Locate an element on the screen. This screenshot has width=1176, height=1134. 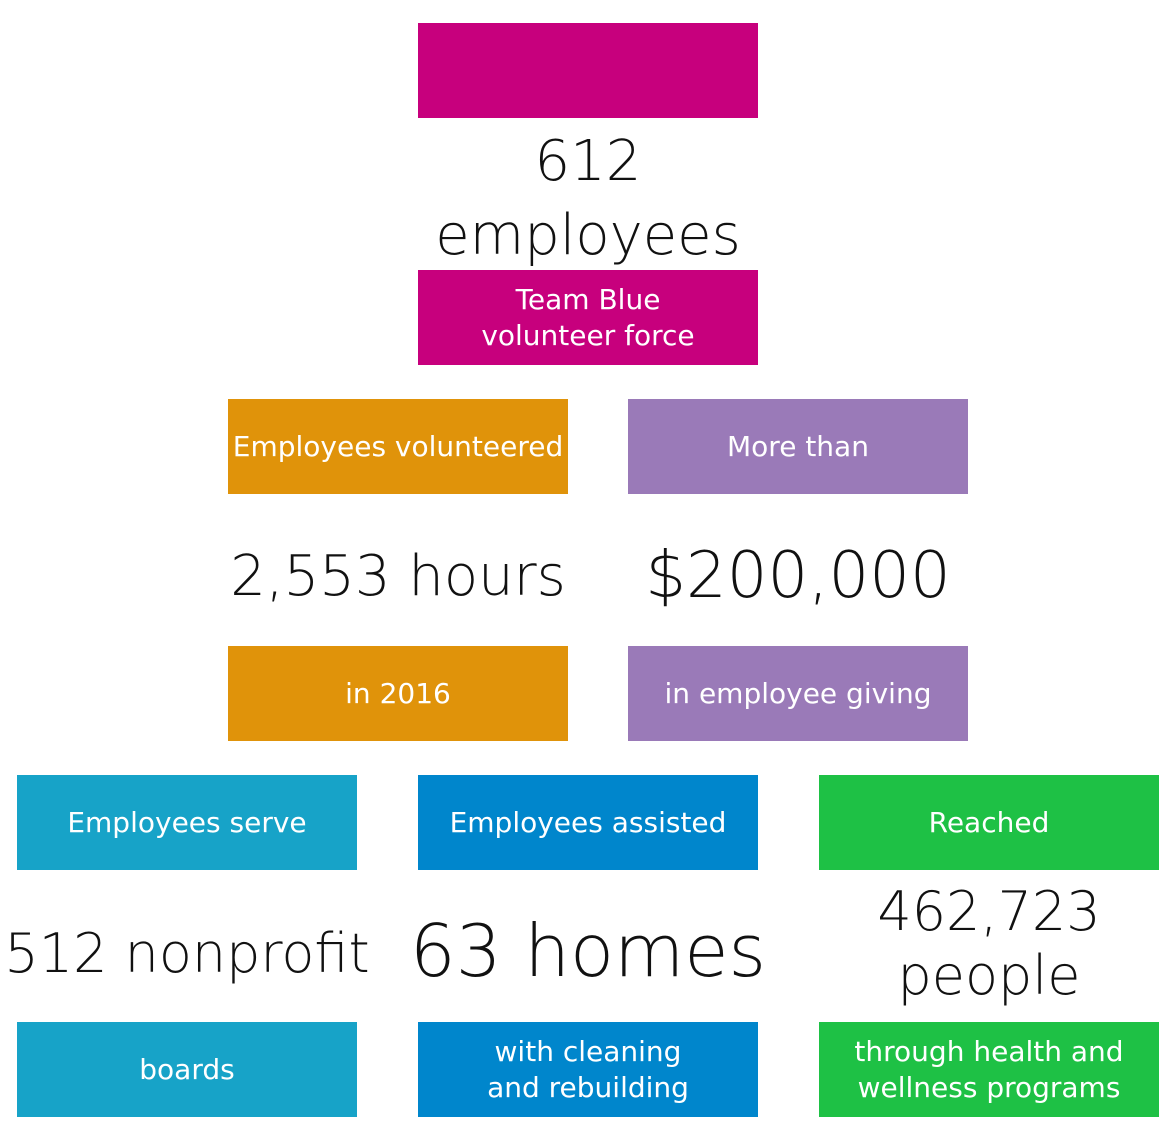
people-top-label: Reached is located at coordinates (989, 822).